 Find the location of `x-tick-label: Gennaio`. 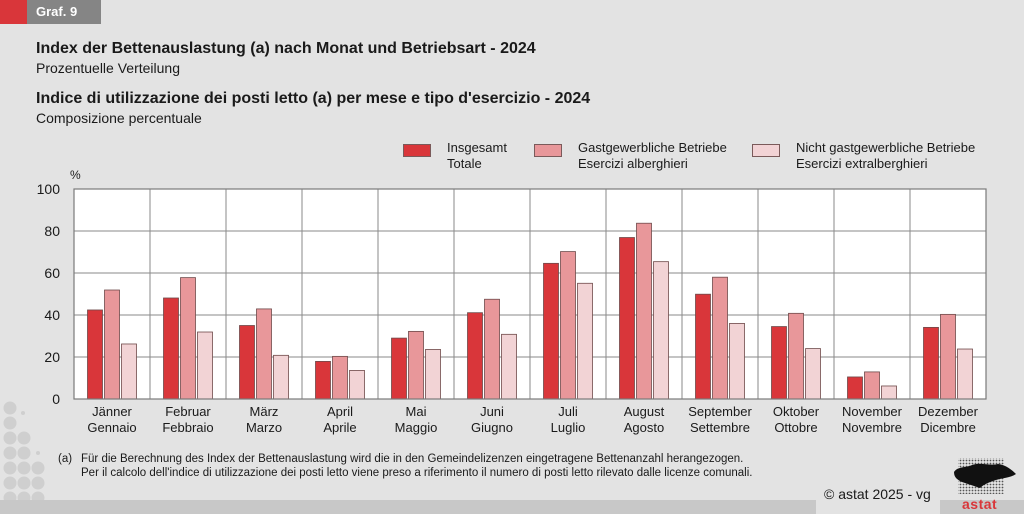

x-tick-label: Gennaio is located at coordinates (111, 427).